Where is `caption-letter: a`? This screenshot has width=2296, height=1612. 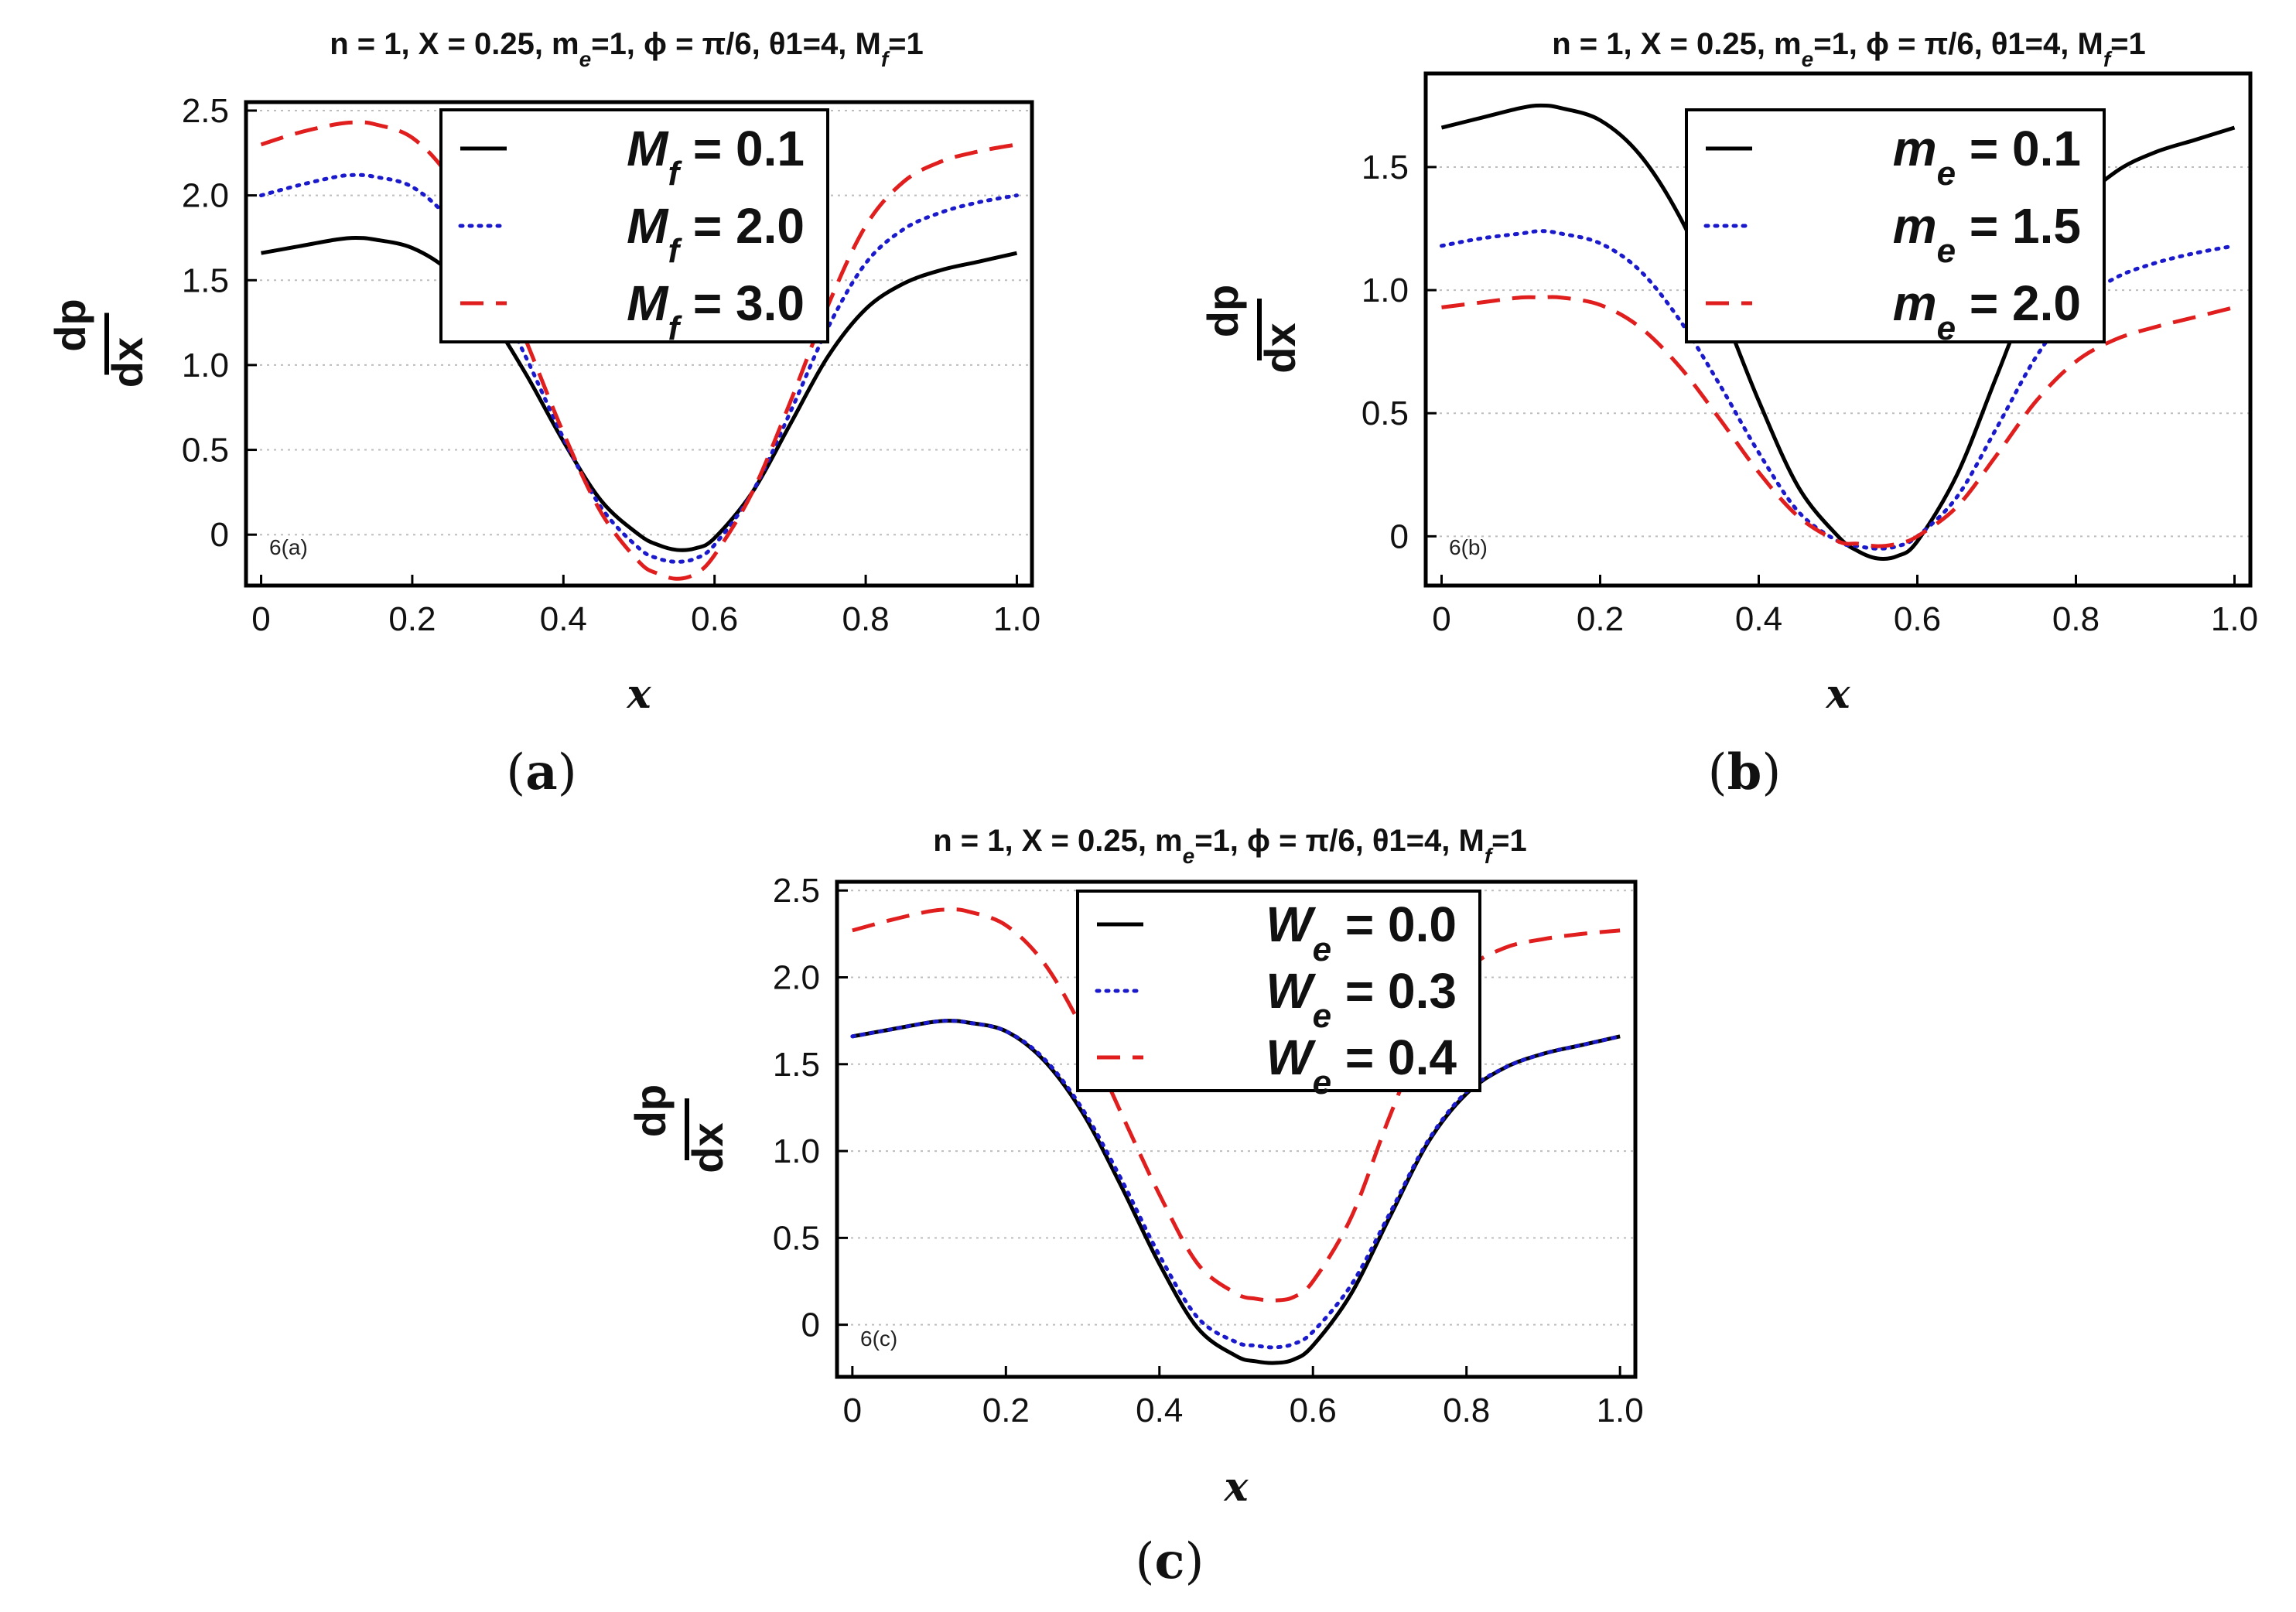
caption-letter: a is located at coordinates (541, 772).